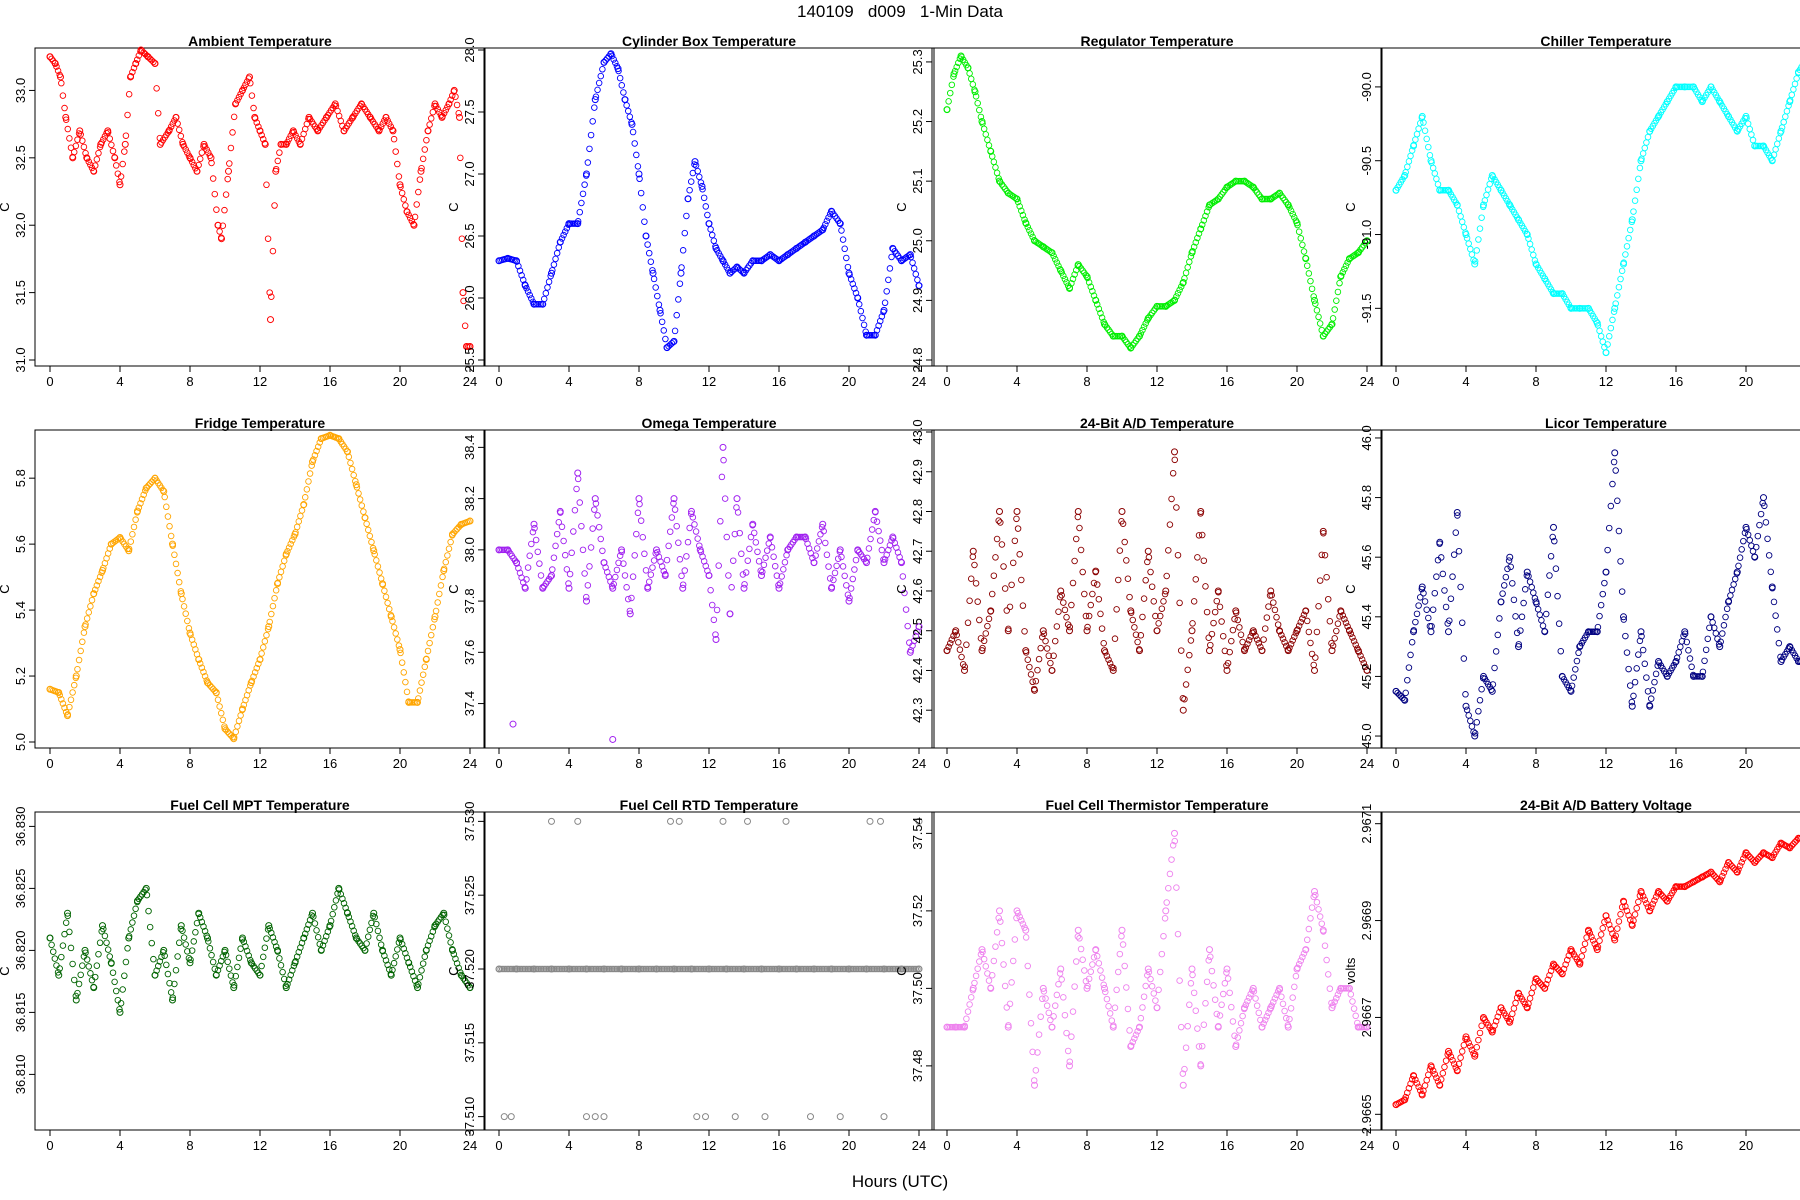  Describe the element at coordinates (1366, 1018) in the screenshot. I see `y-tick-label: 2.9667` at that location.